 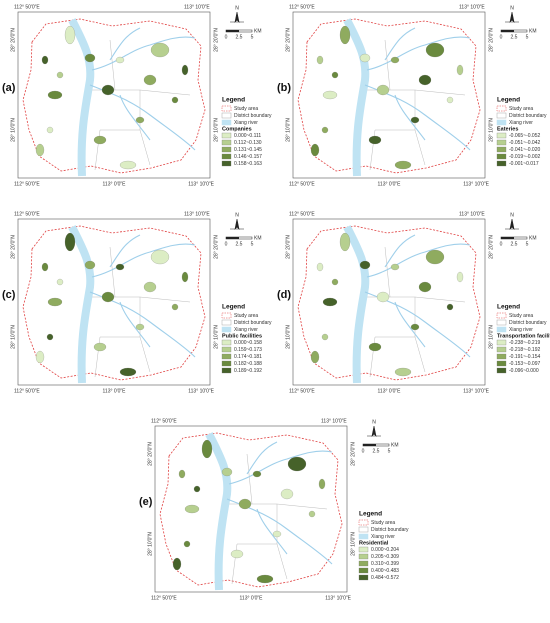 What do you see at coordinates (146, 502) in the screenshot?
I see `panel-label: (e)` at bounding box center [146, 502].